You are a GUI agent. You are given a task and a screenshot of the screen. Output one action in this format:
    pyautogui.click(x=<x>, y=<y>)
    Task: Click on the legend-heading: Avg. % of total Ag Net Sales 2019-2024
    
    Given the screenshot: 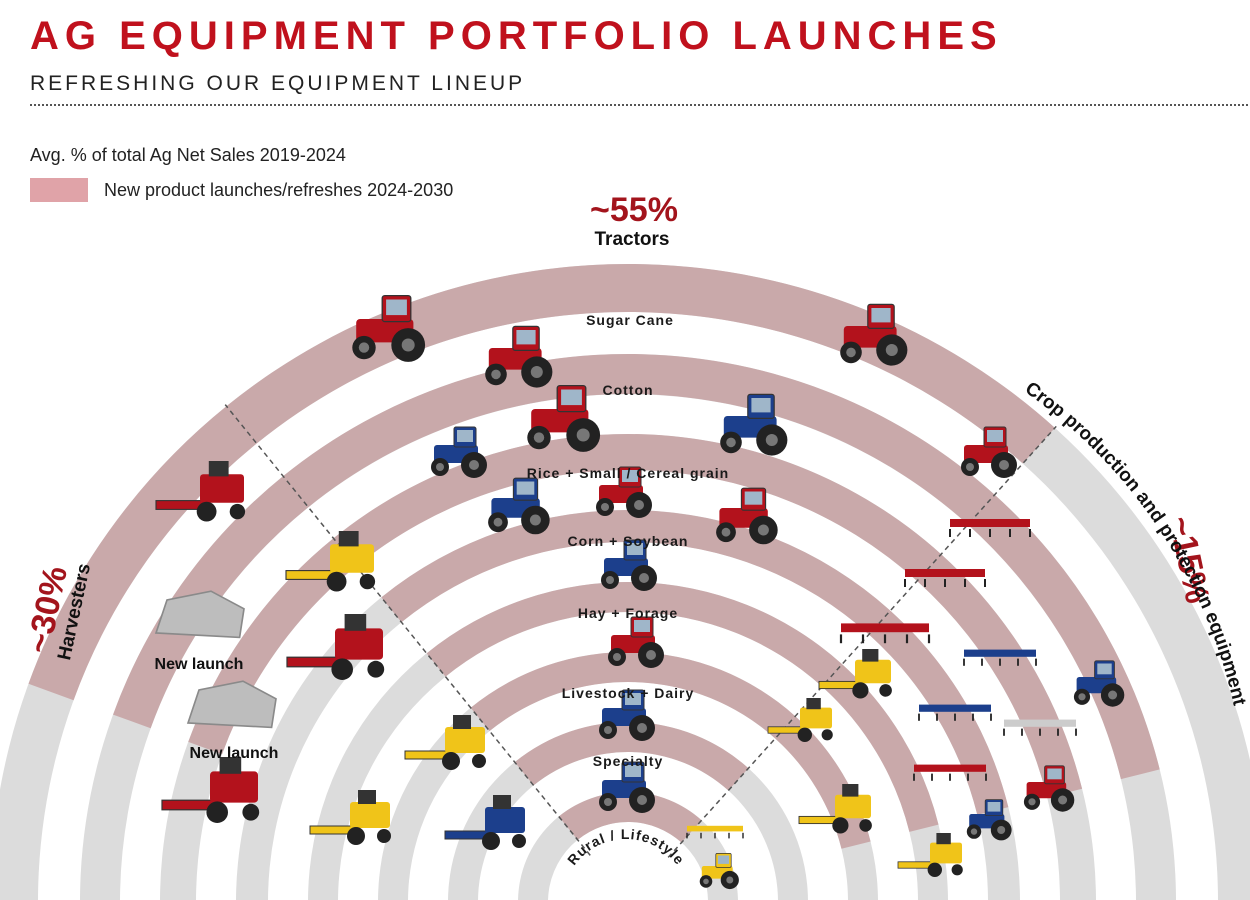 What is the action you would take?
    pyautogui.click(x=188, y=155)
    